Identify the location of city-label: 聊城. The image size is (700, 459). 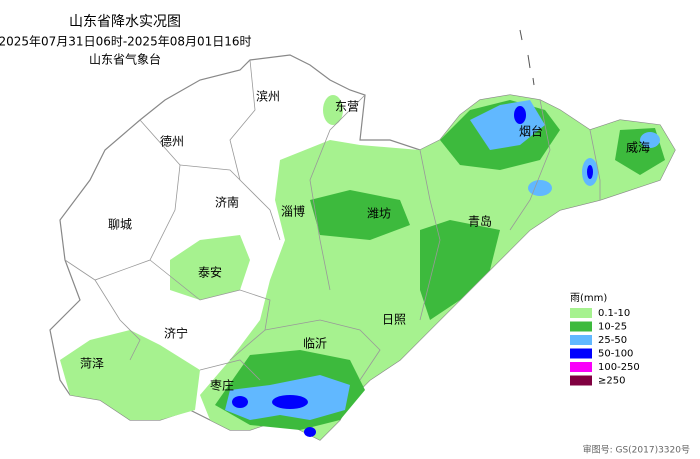
(120, 225).